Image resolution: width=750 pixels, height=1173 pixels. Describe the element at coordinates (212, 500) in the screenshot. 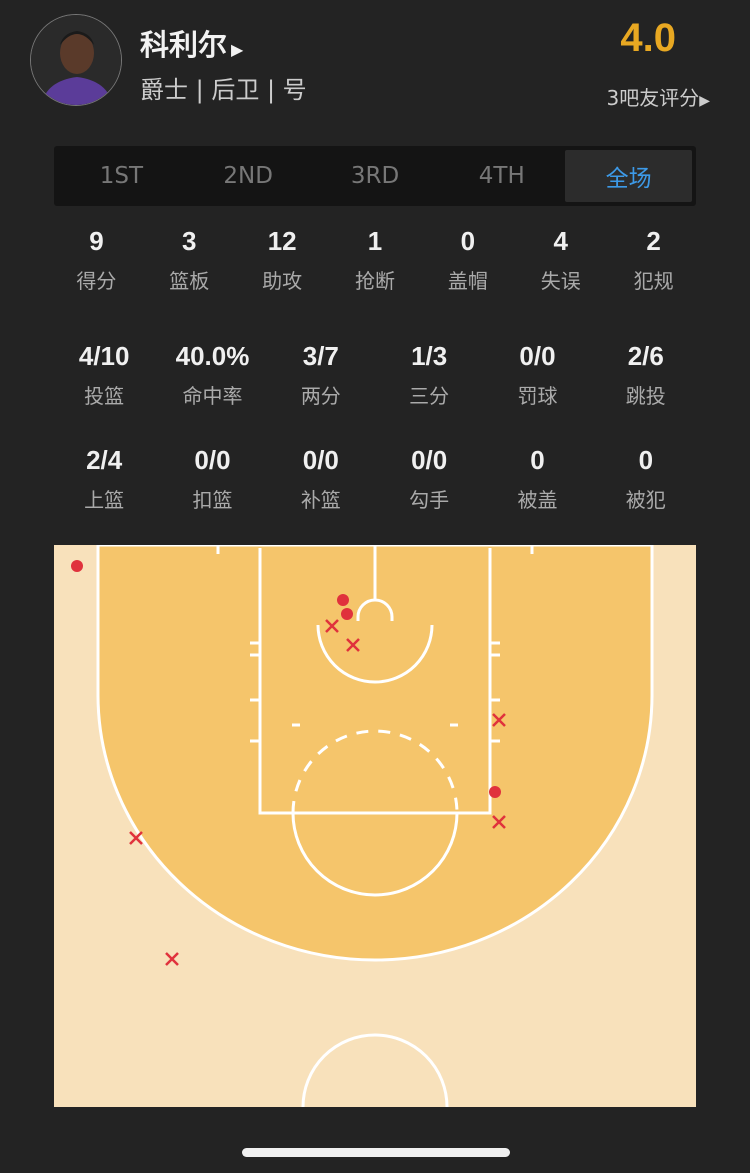

I see `stat-label: 扣篮` at that location.